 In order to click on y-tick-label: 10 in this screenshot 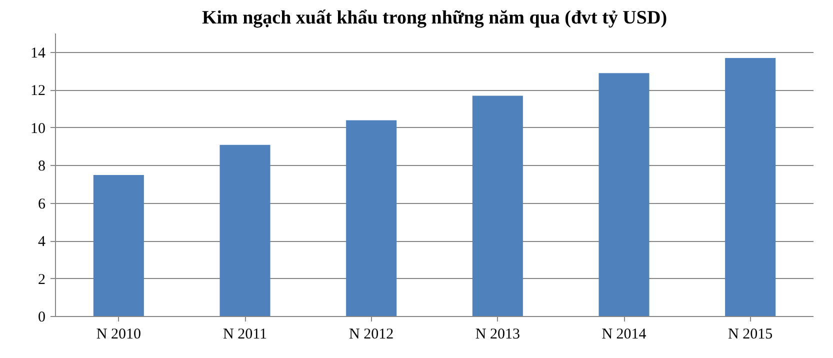, I will do `click(38, 128)`.